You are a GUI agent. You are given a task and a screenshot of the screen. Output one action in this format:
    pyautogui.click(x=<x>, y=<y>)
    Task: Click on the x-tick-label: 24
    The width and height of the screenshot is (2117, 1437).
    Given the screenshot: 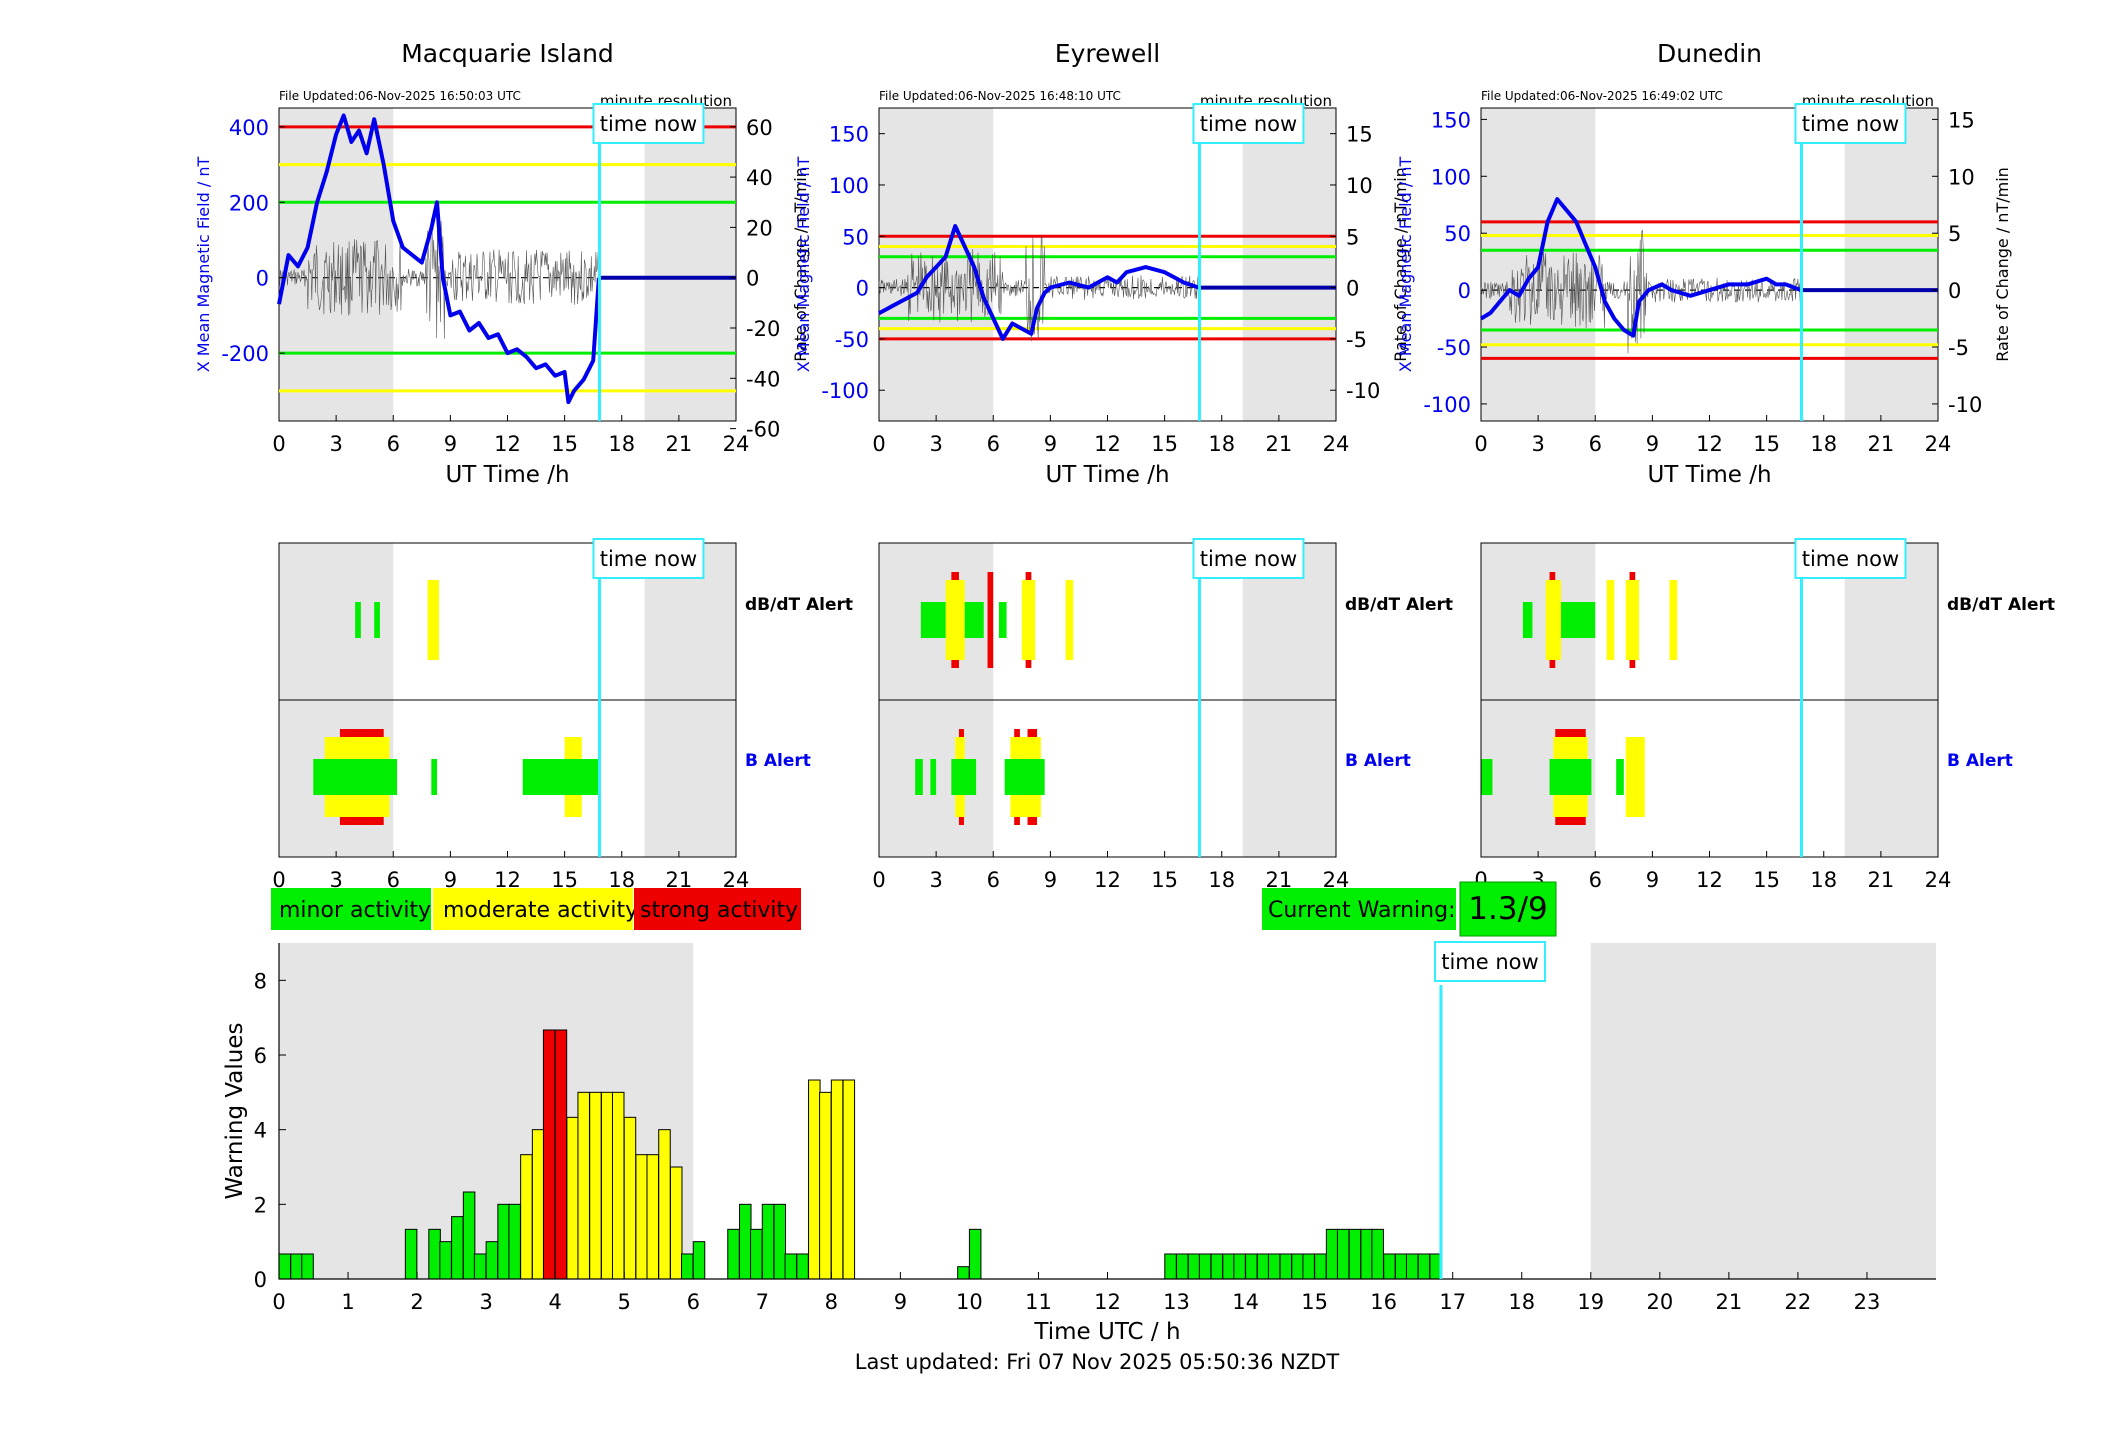 What is the action you would take?
    pyautogui.click(x=1938, y=880)
    